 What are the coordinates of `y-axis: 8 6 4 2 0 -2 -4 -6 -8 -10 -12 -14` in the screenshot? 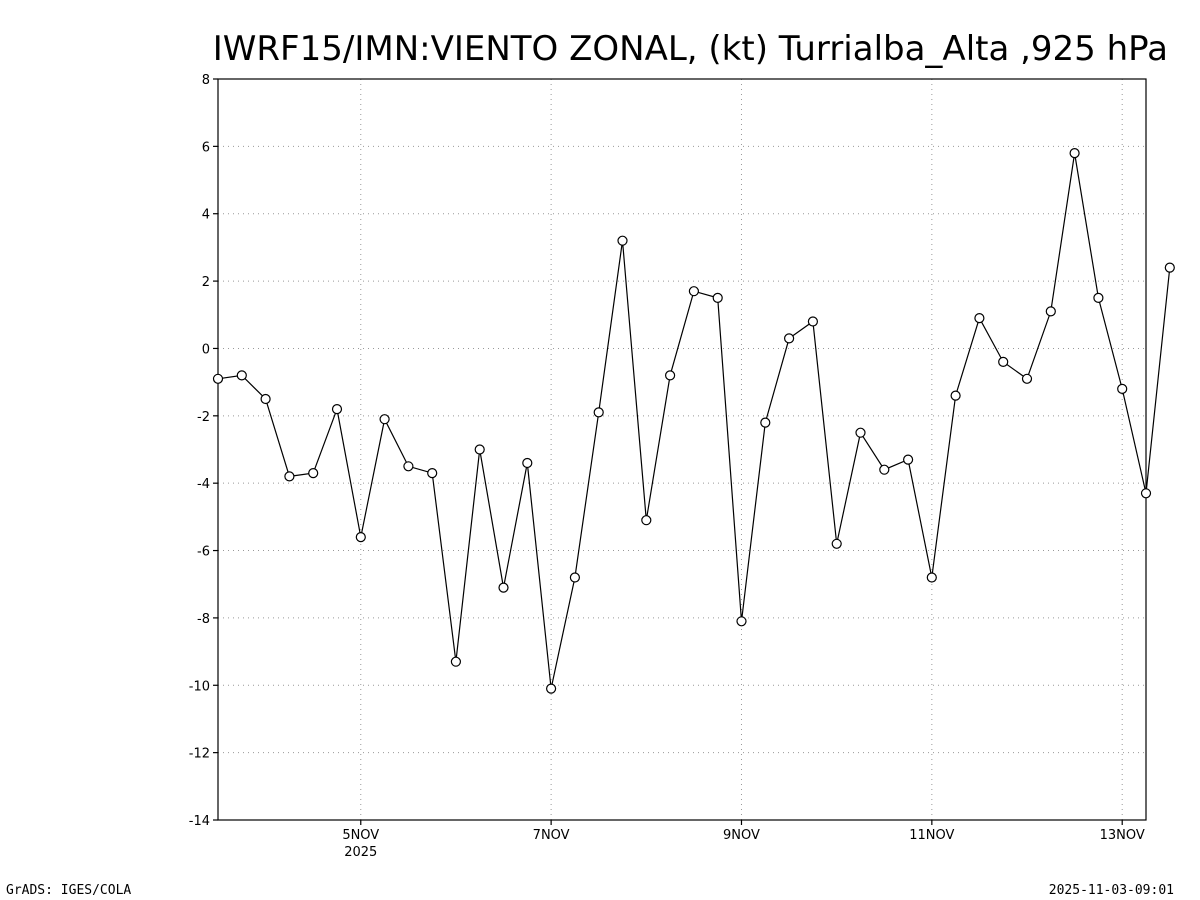 It's located at (203, 451).